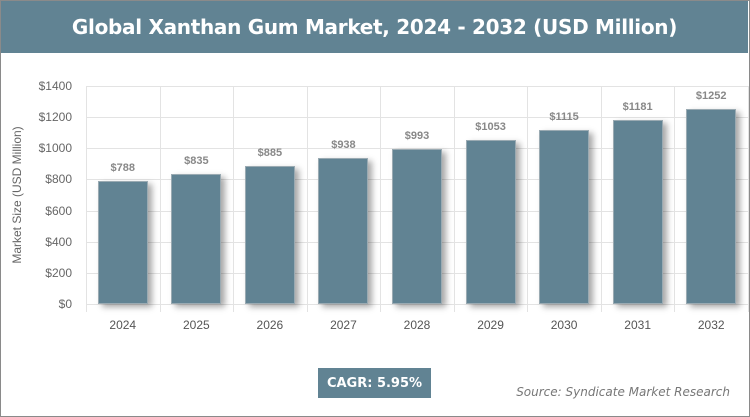 The height and width of the screenshot is (417, 750). What do you see at coordinates (270, 325) in the screenshot?
I see `x-tick-label: 2026` at bounding box center [270, 325].